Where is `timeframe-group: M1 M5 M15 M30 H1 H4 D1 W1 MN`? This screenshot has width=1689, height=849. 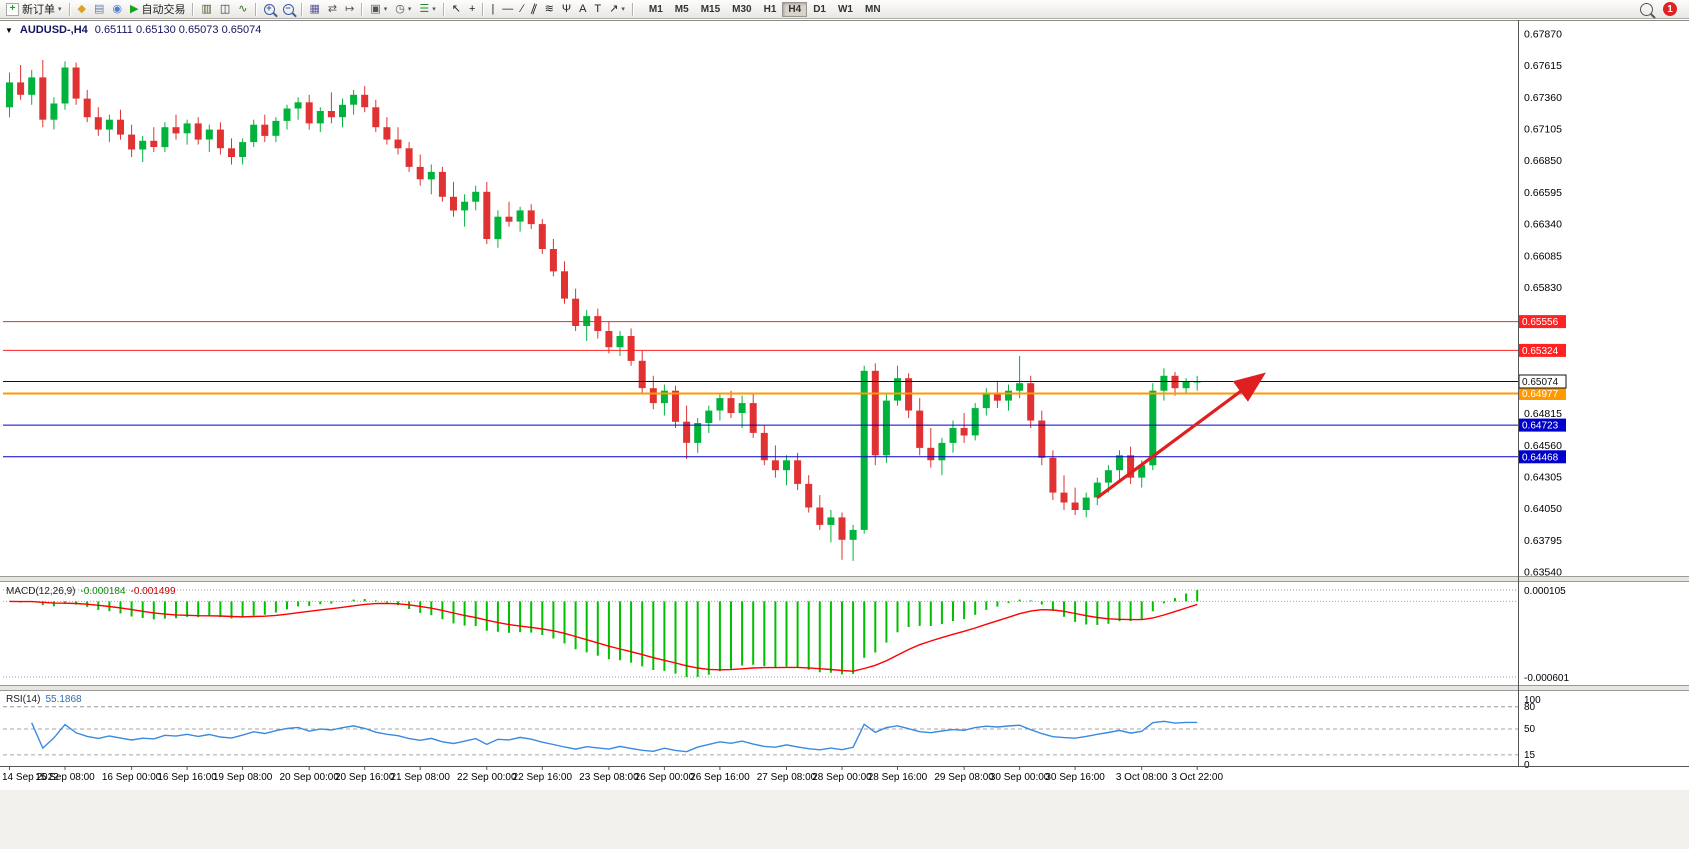
timeframe-group: M1 M5 M15 M30 H1 H4 D1 W1 MN is located at coordinates (765, 9).